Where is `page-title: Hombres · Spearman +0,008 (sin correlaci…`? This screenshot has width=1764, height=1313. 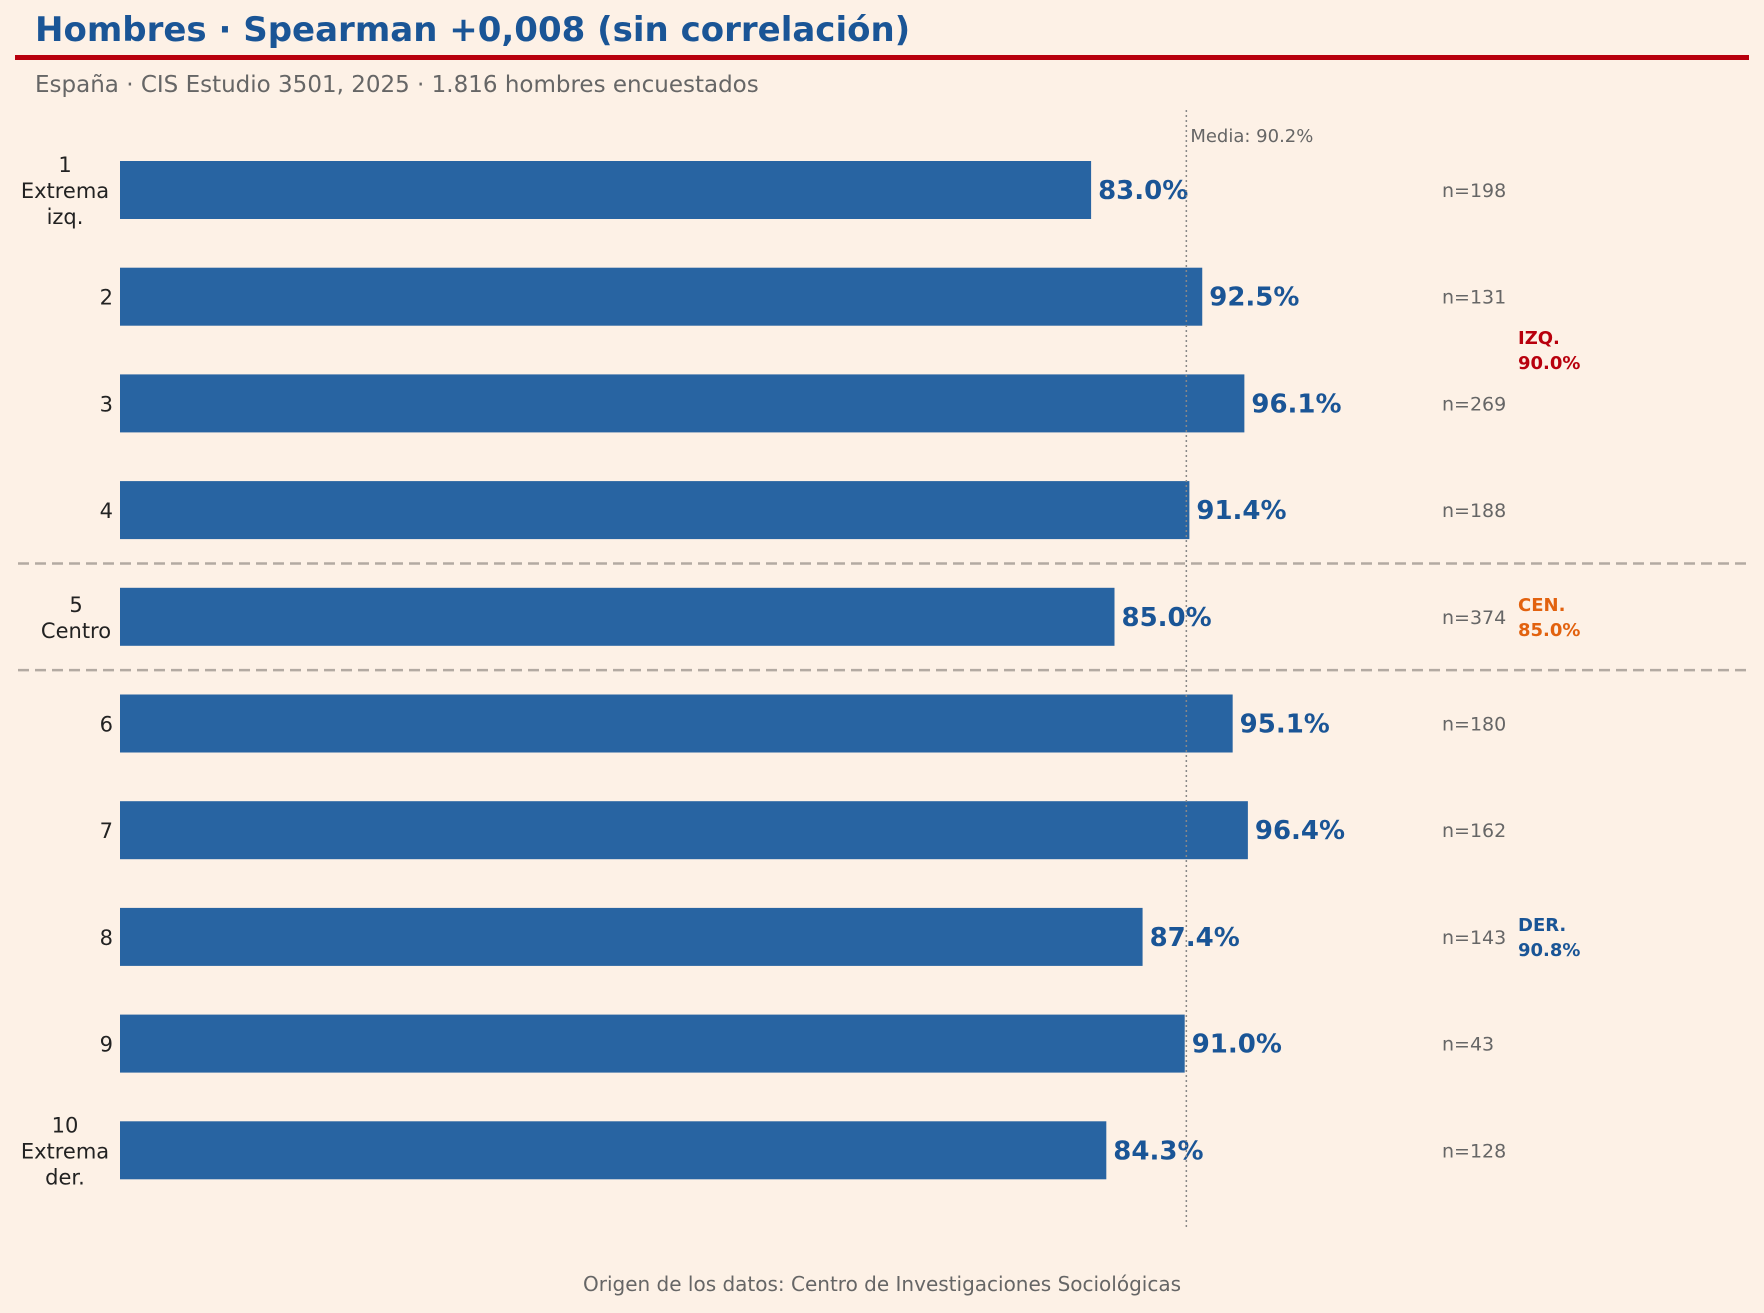
page-title: Hombres · Spearman +0,008 (sin correlaci… is located at coordinates (473, 30).